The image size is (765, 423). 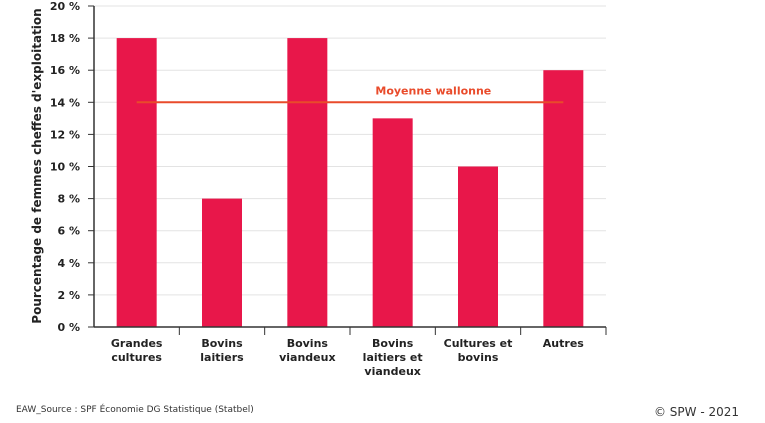 I want to click on x-tick-label: Autres, so click(x=563, y=343).